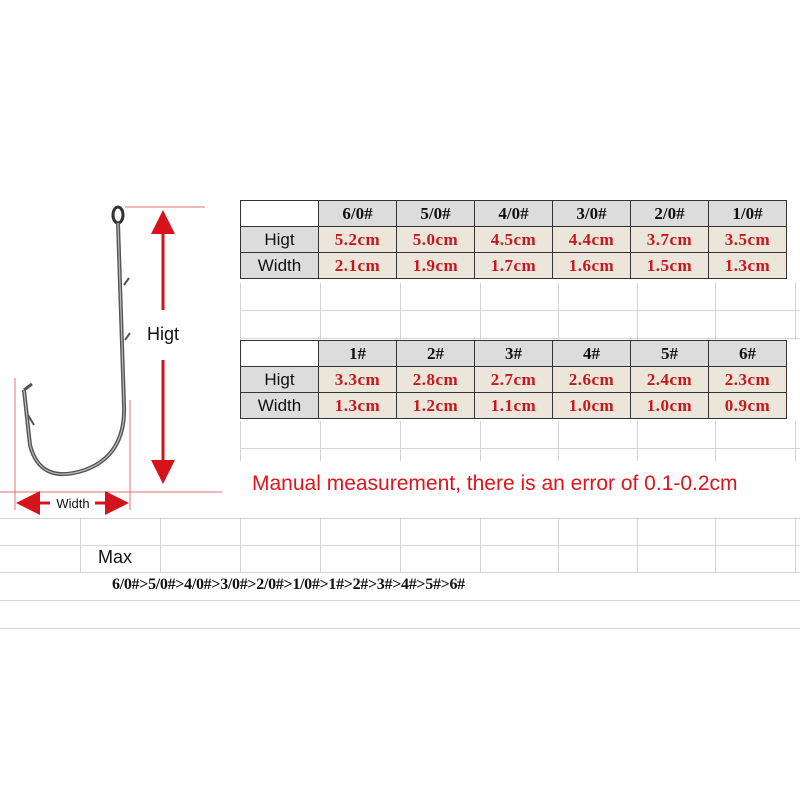 The height and width of the screenshot is (800, 800). Describe the element at coordinates (669, 353) in the screenshot. I see `size-header: 5#` at that location.